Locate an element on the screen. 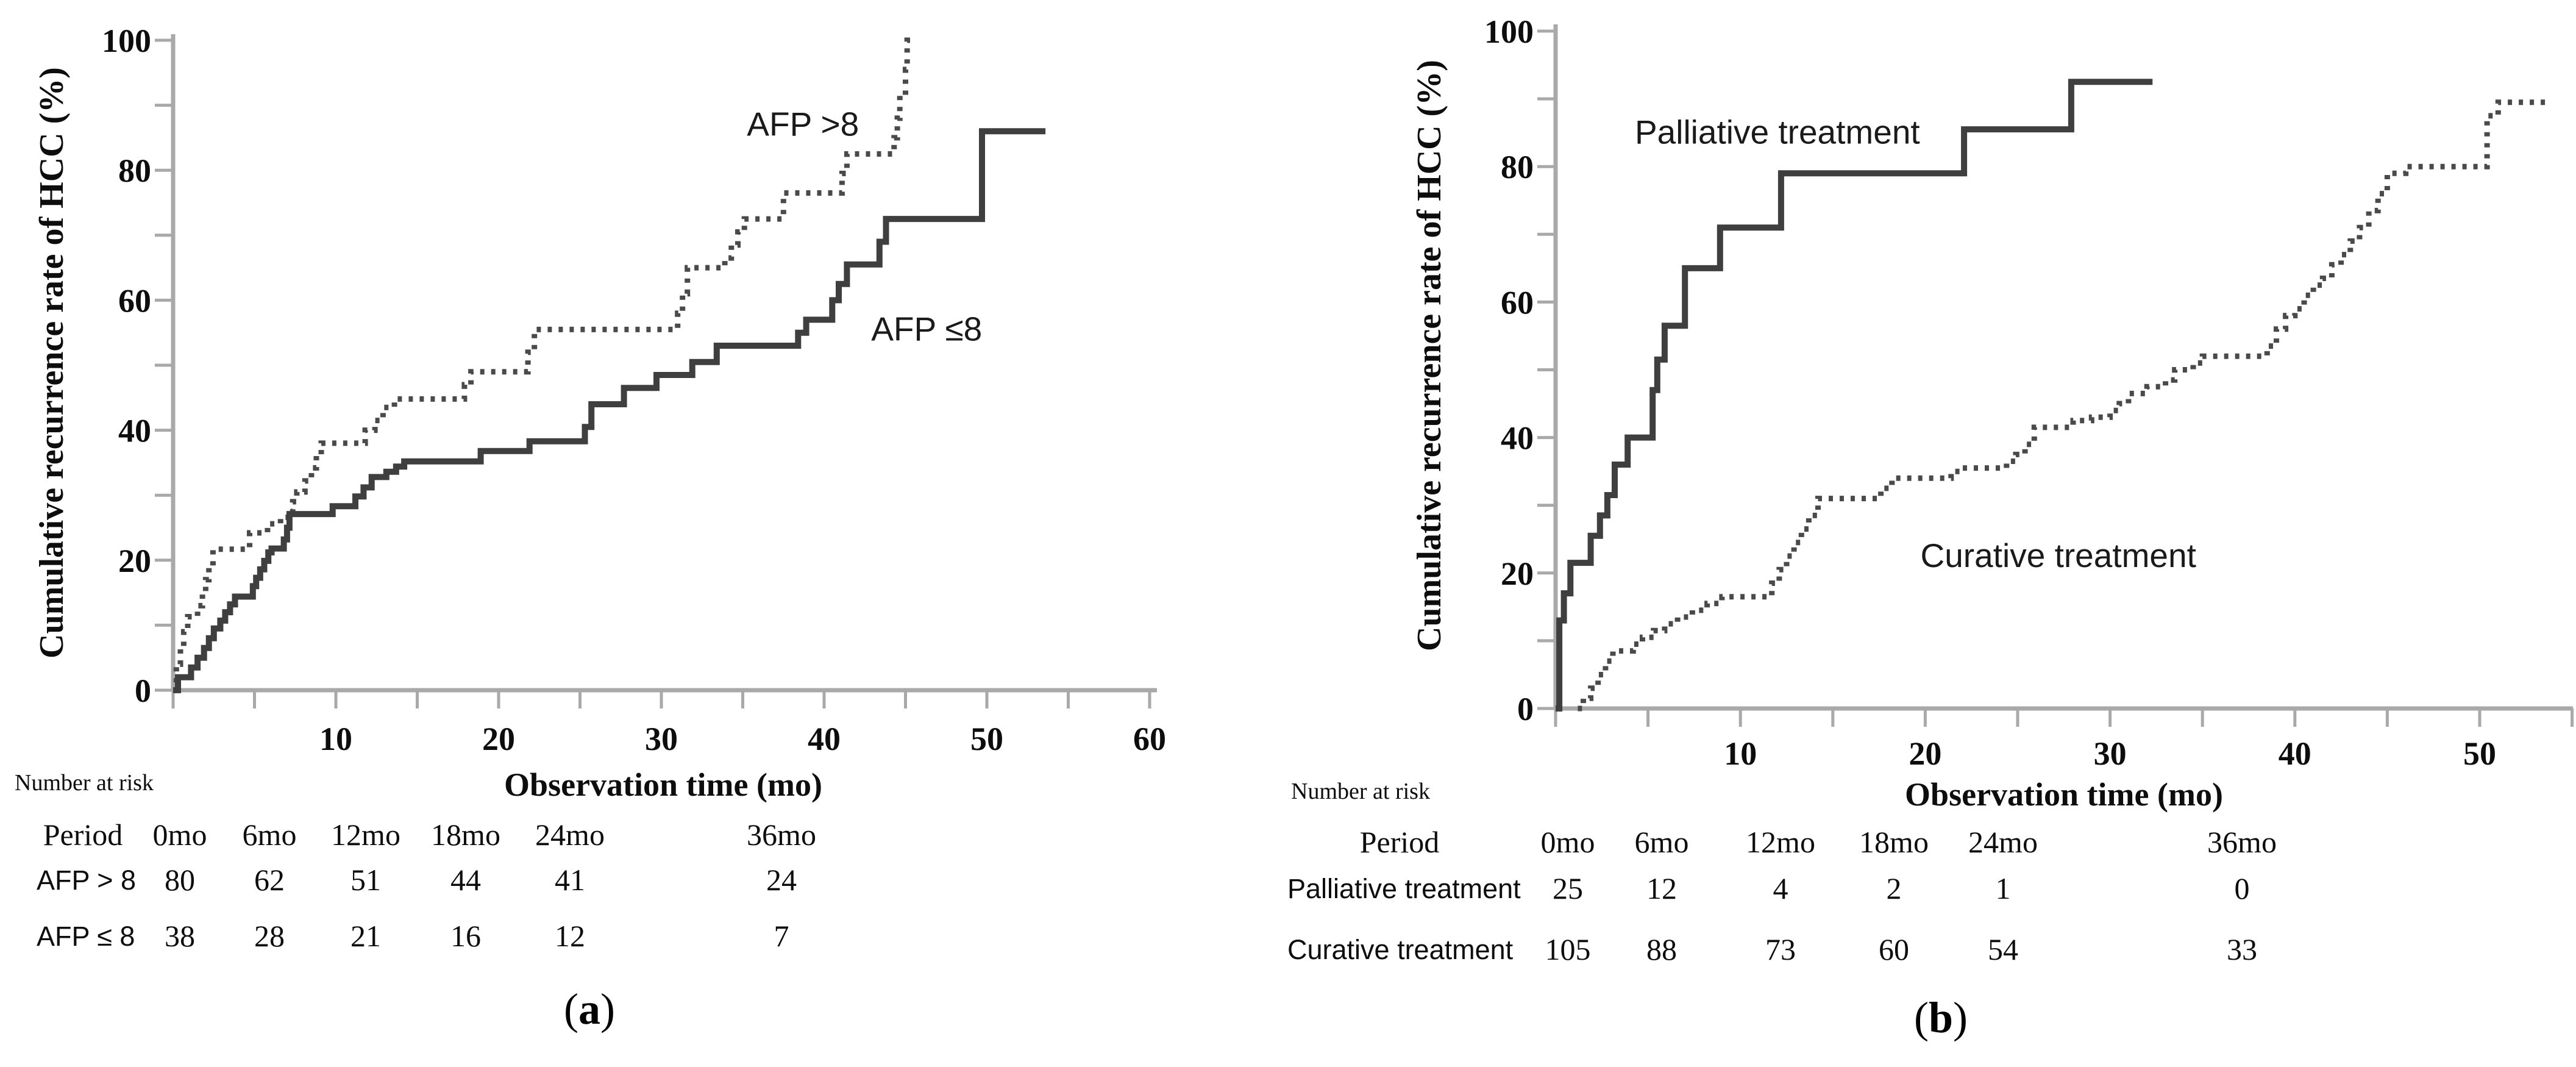  risk-table-cell: 44 is located at coordinates (465, 880).